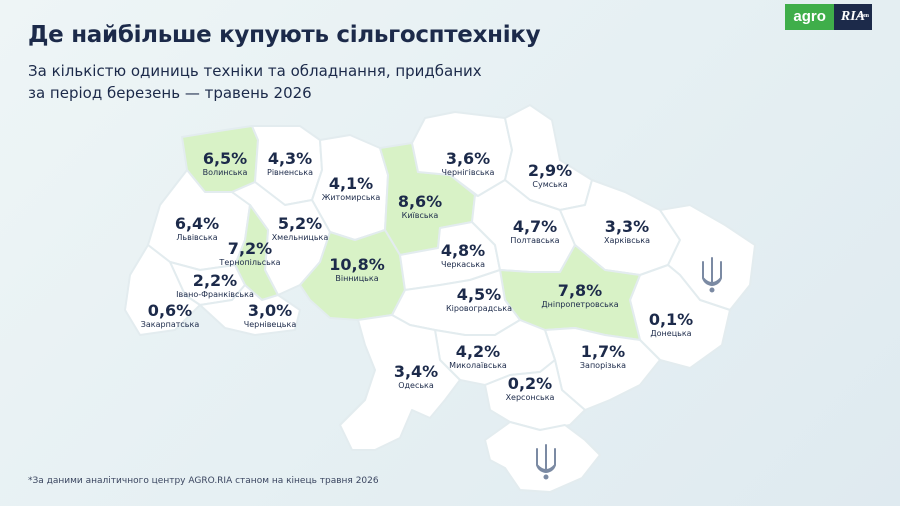  I want to click on region-value: 10,8%, so click(357, 264).